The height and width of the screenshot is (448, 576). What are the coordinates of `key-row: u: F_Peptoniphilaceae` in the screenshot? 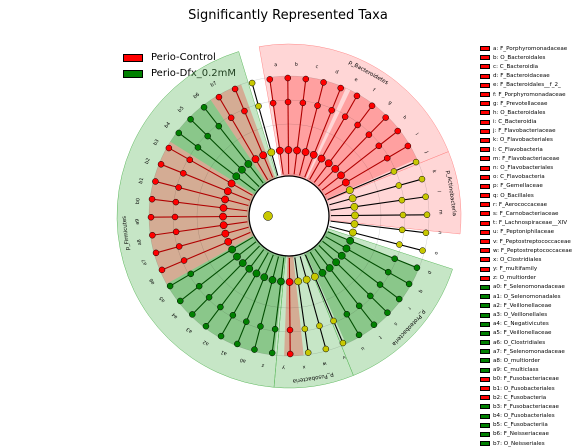 It's located at (528, 232).